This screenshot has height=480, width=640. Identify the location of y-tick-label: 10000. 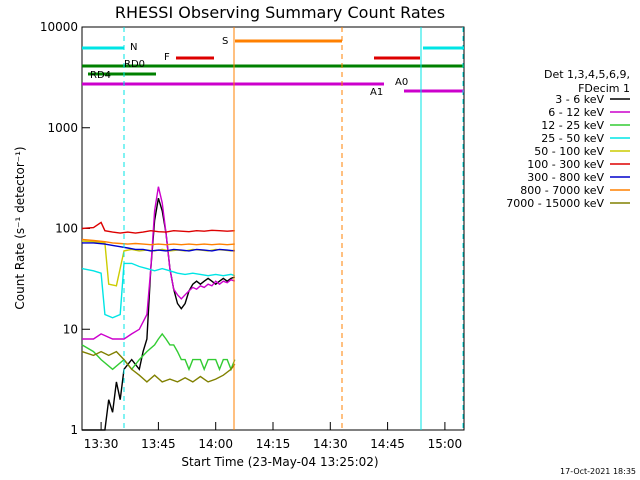
(59, 27).